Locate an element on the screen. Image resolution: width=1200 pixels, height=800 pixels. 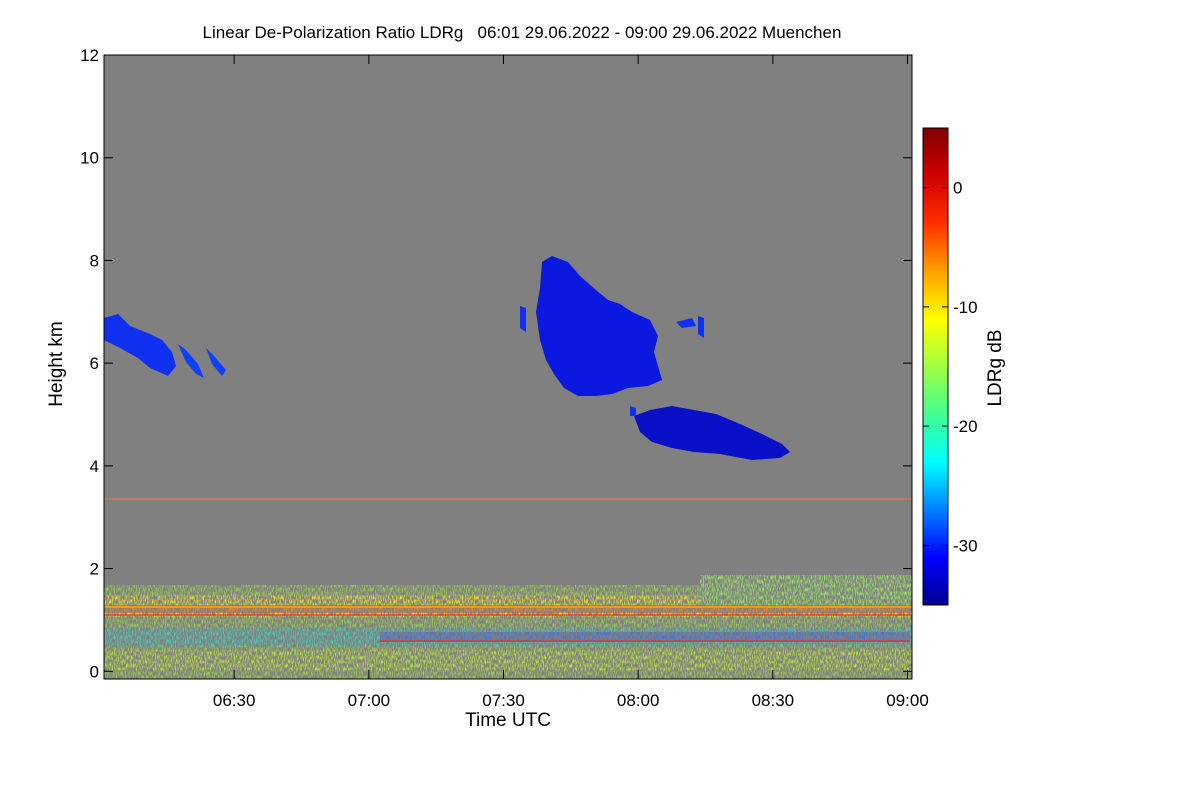
y-tick-label: 8 is located at coordinates (94, 260).